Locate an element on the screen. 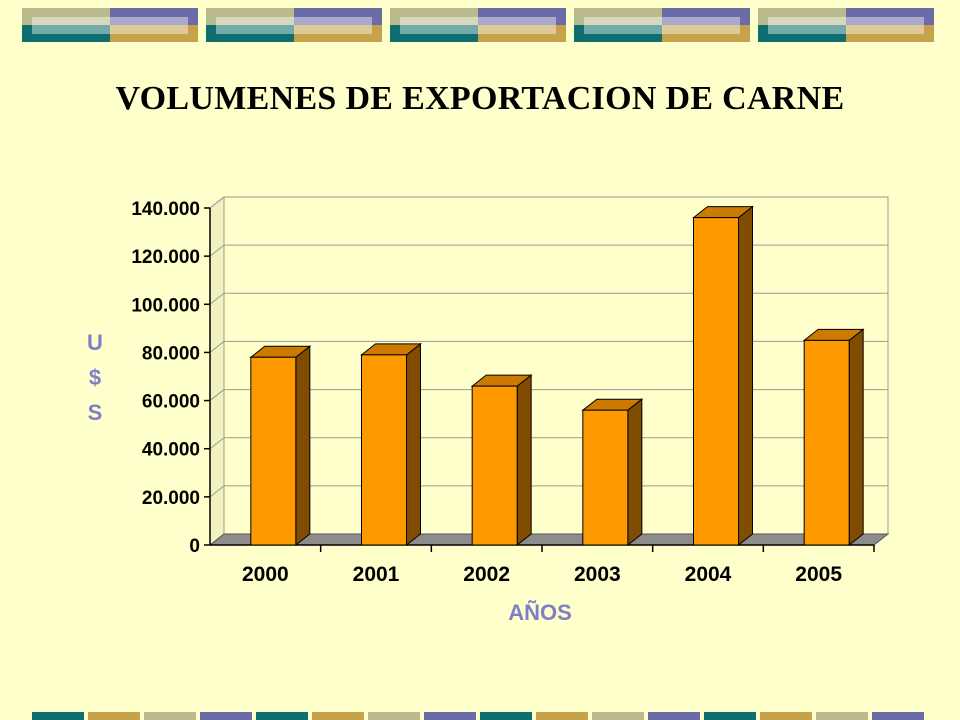 The image size is (960, 720). y-tick-label: 60.000 is located at coordinates (171, 402).